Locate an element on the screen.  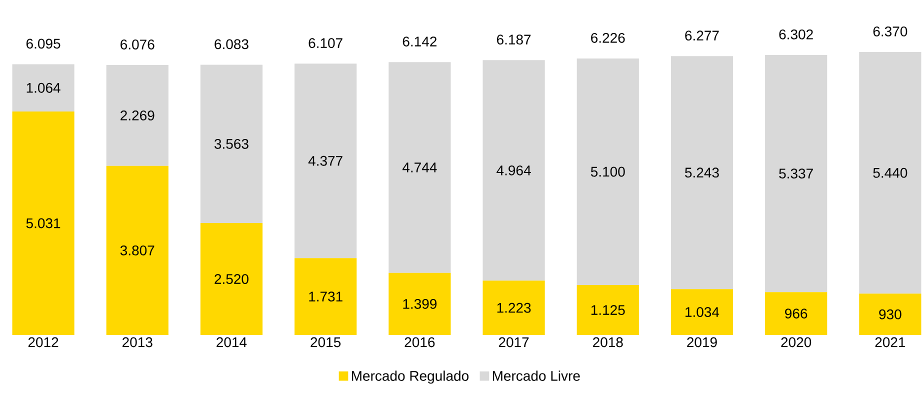
data-label: 1.399 is located at coordinates (420, 303).